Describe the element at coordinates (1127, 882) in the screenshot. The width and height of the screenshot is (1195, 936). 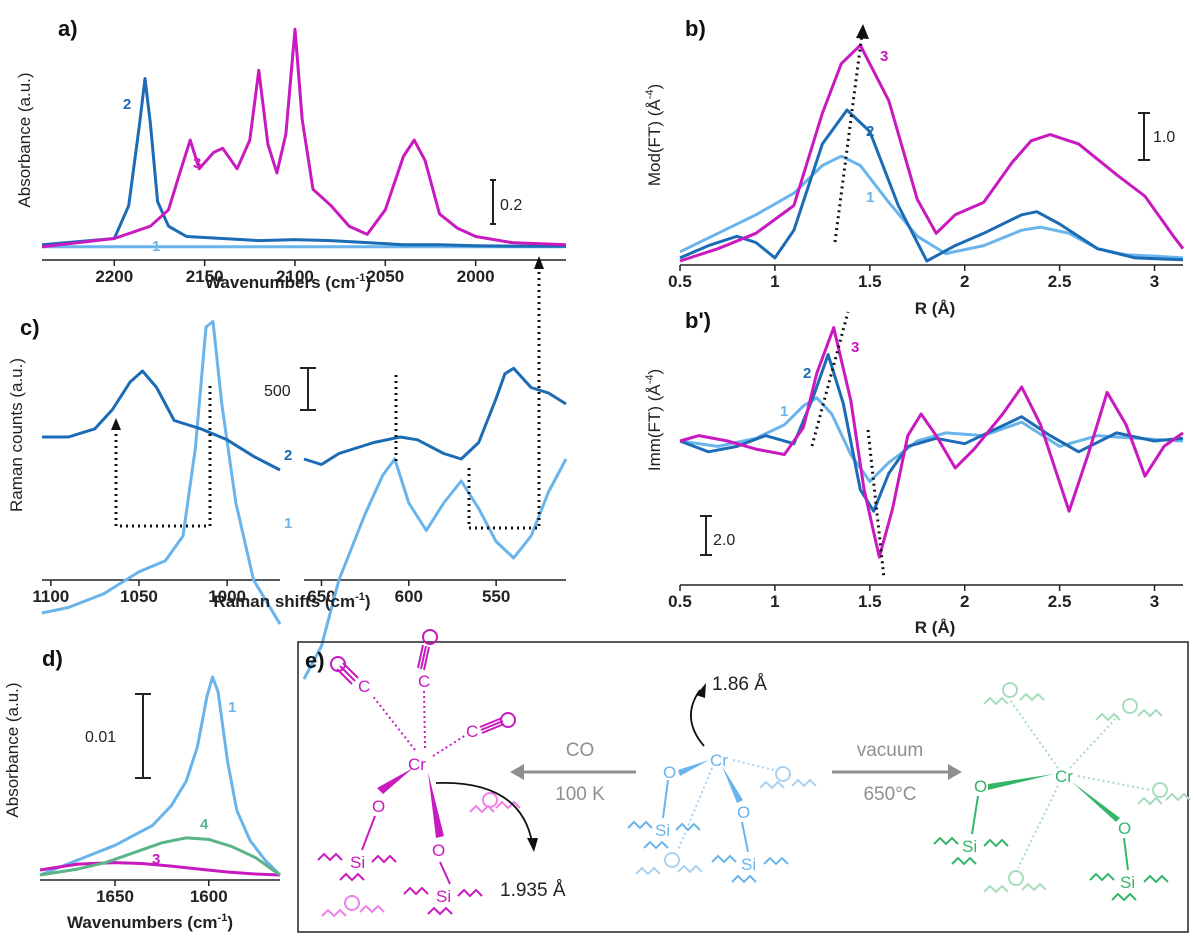
I see `atom-si-right-2: Si` at that location.